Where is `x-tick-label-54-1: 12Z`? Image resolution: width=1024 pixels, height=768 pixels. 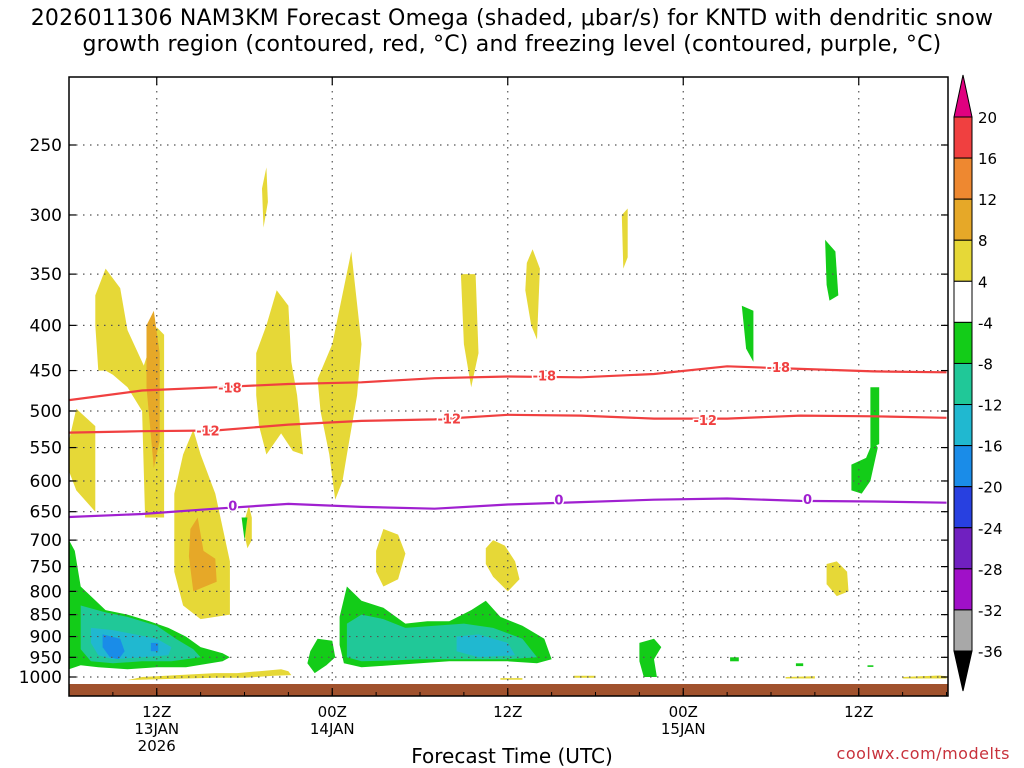
x-tick-label-54-1: 12Z is located at coordinates (858, 712).